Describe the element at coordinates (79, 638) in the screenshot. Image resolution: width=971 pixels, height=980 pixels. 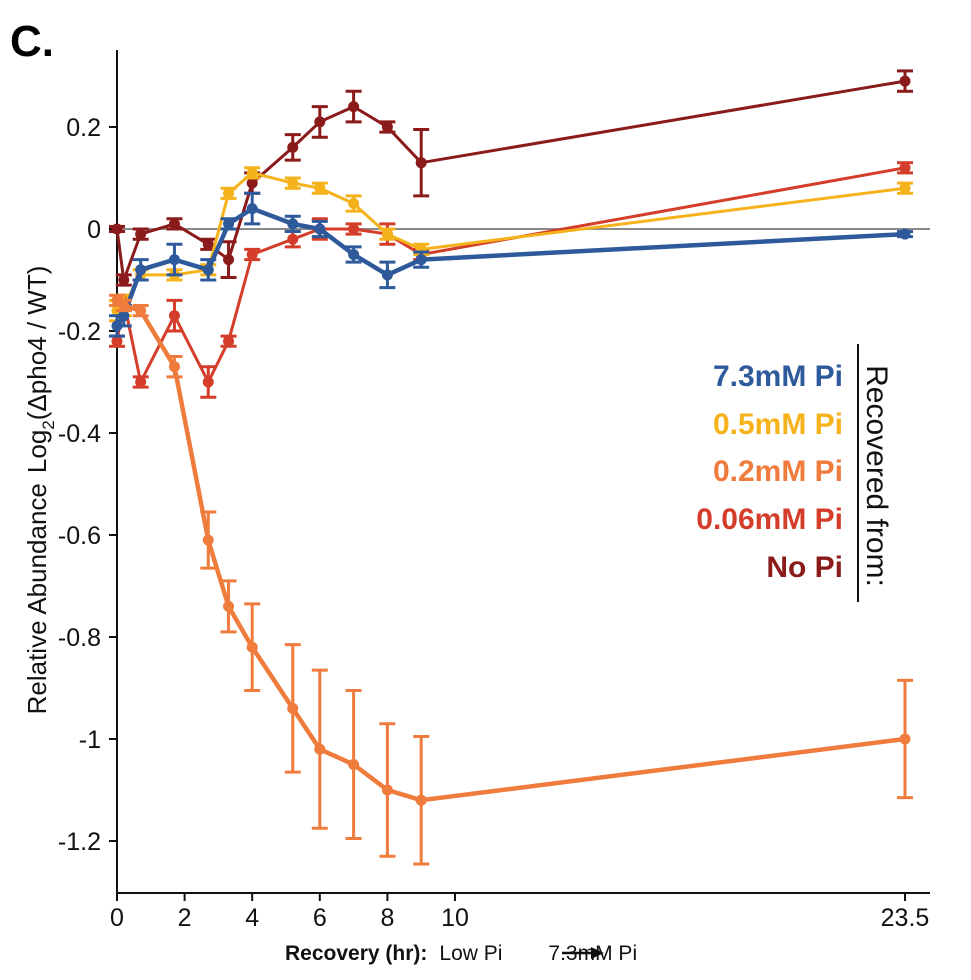
I see `y-tick-label: -0.8` at that location.